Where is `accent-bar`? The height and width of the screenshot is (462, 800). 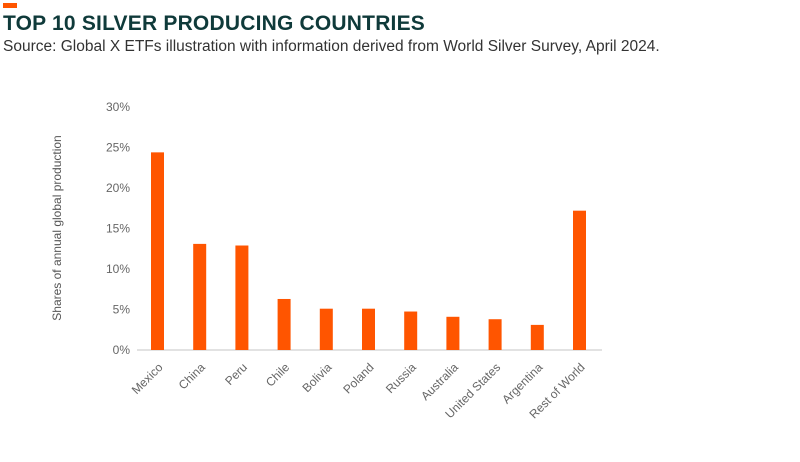
accent-bar is located at coordinates (10, 5).